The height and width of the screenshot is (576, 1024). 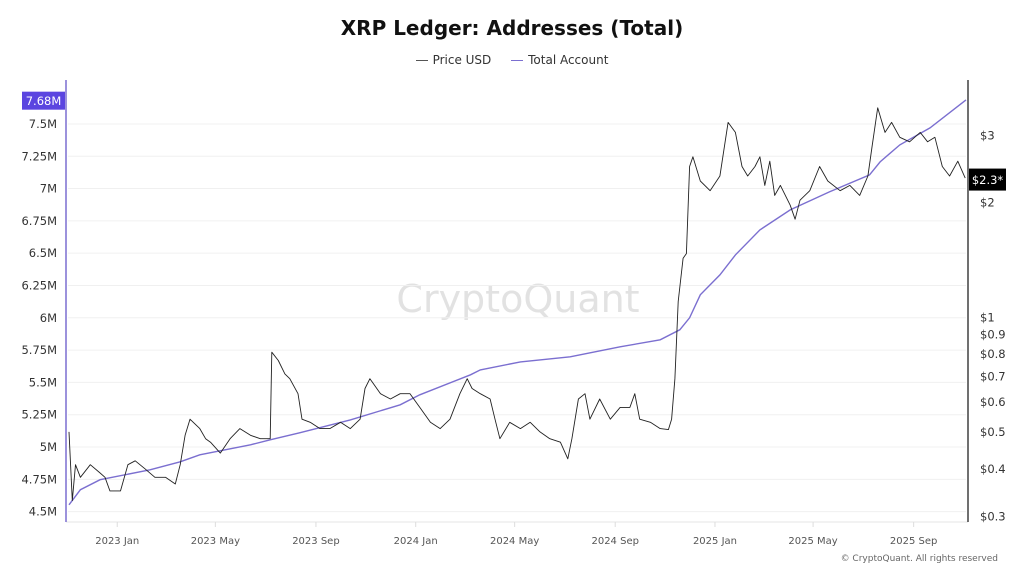 I want to click on left-tick-label: 5.25M, so click(x=39, y=415).